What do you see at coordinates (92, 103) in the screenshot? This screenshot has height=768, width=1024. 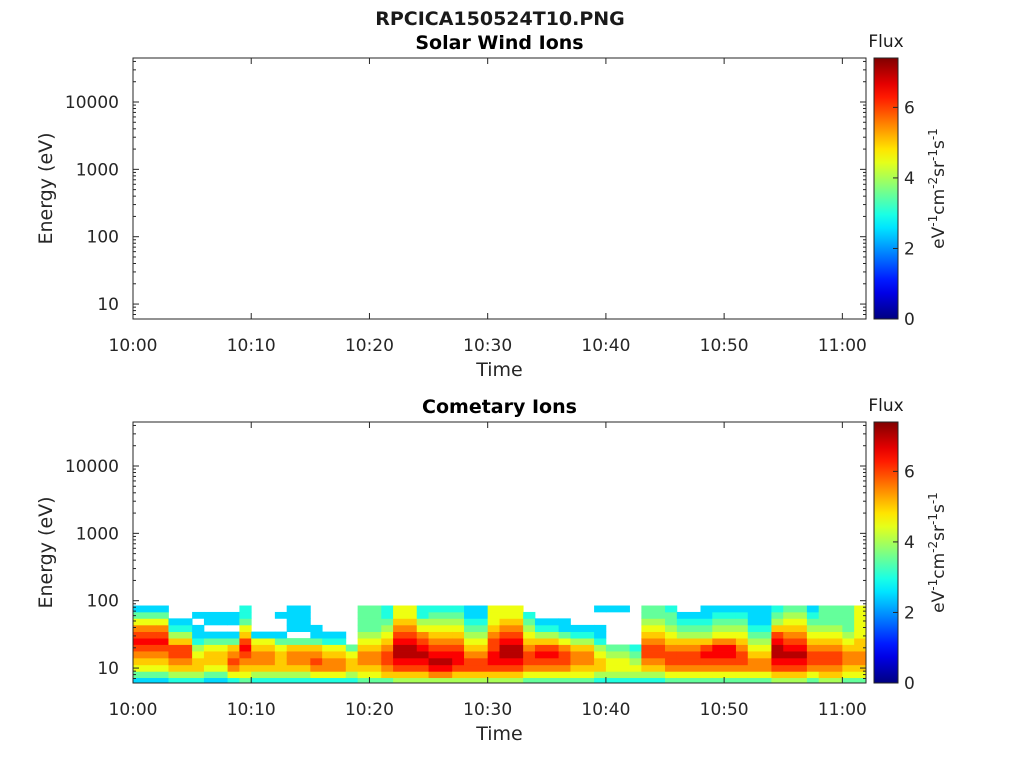 I see `y-tick-label: 10000` at bounding box center [92, 103].